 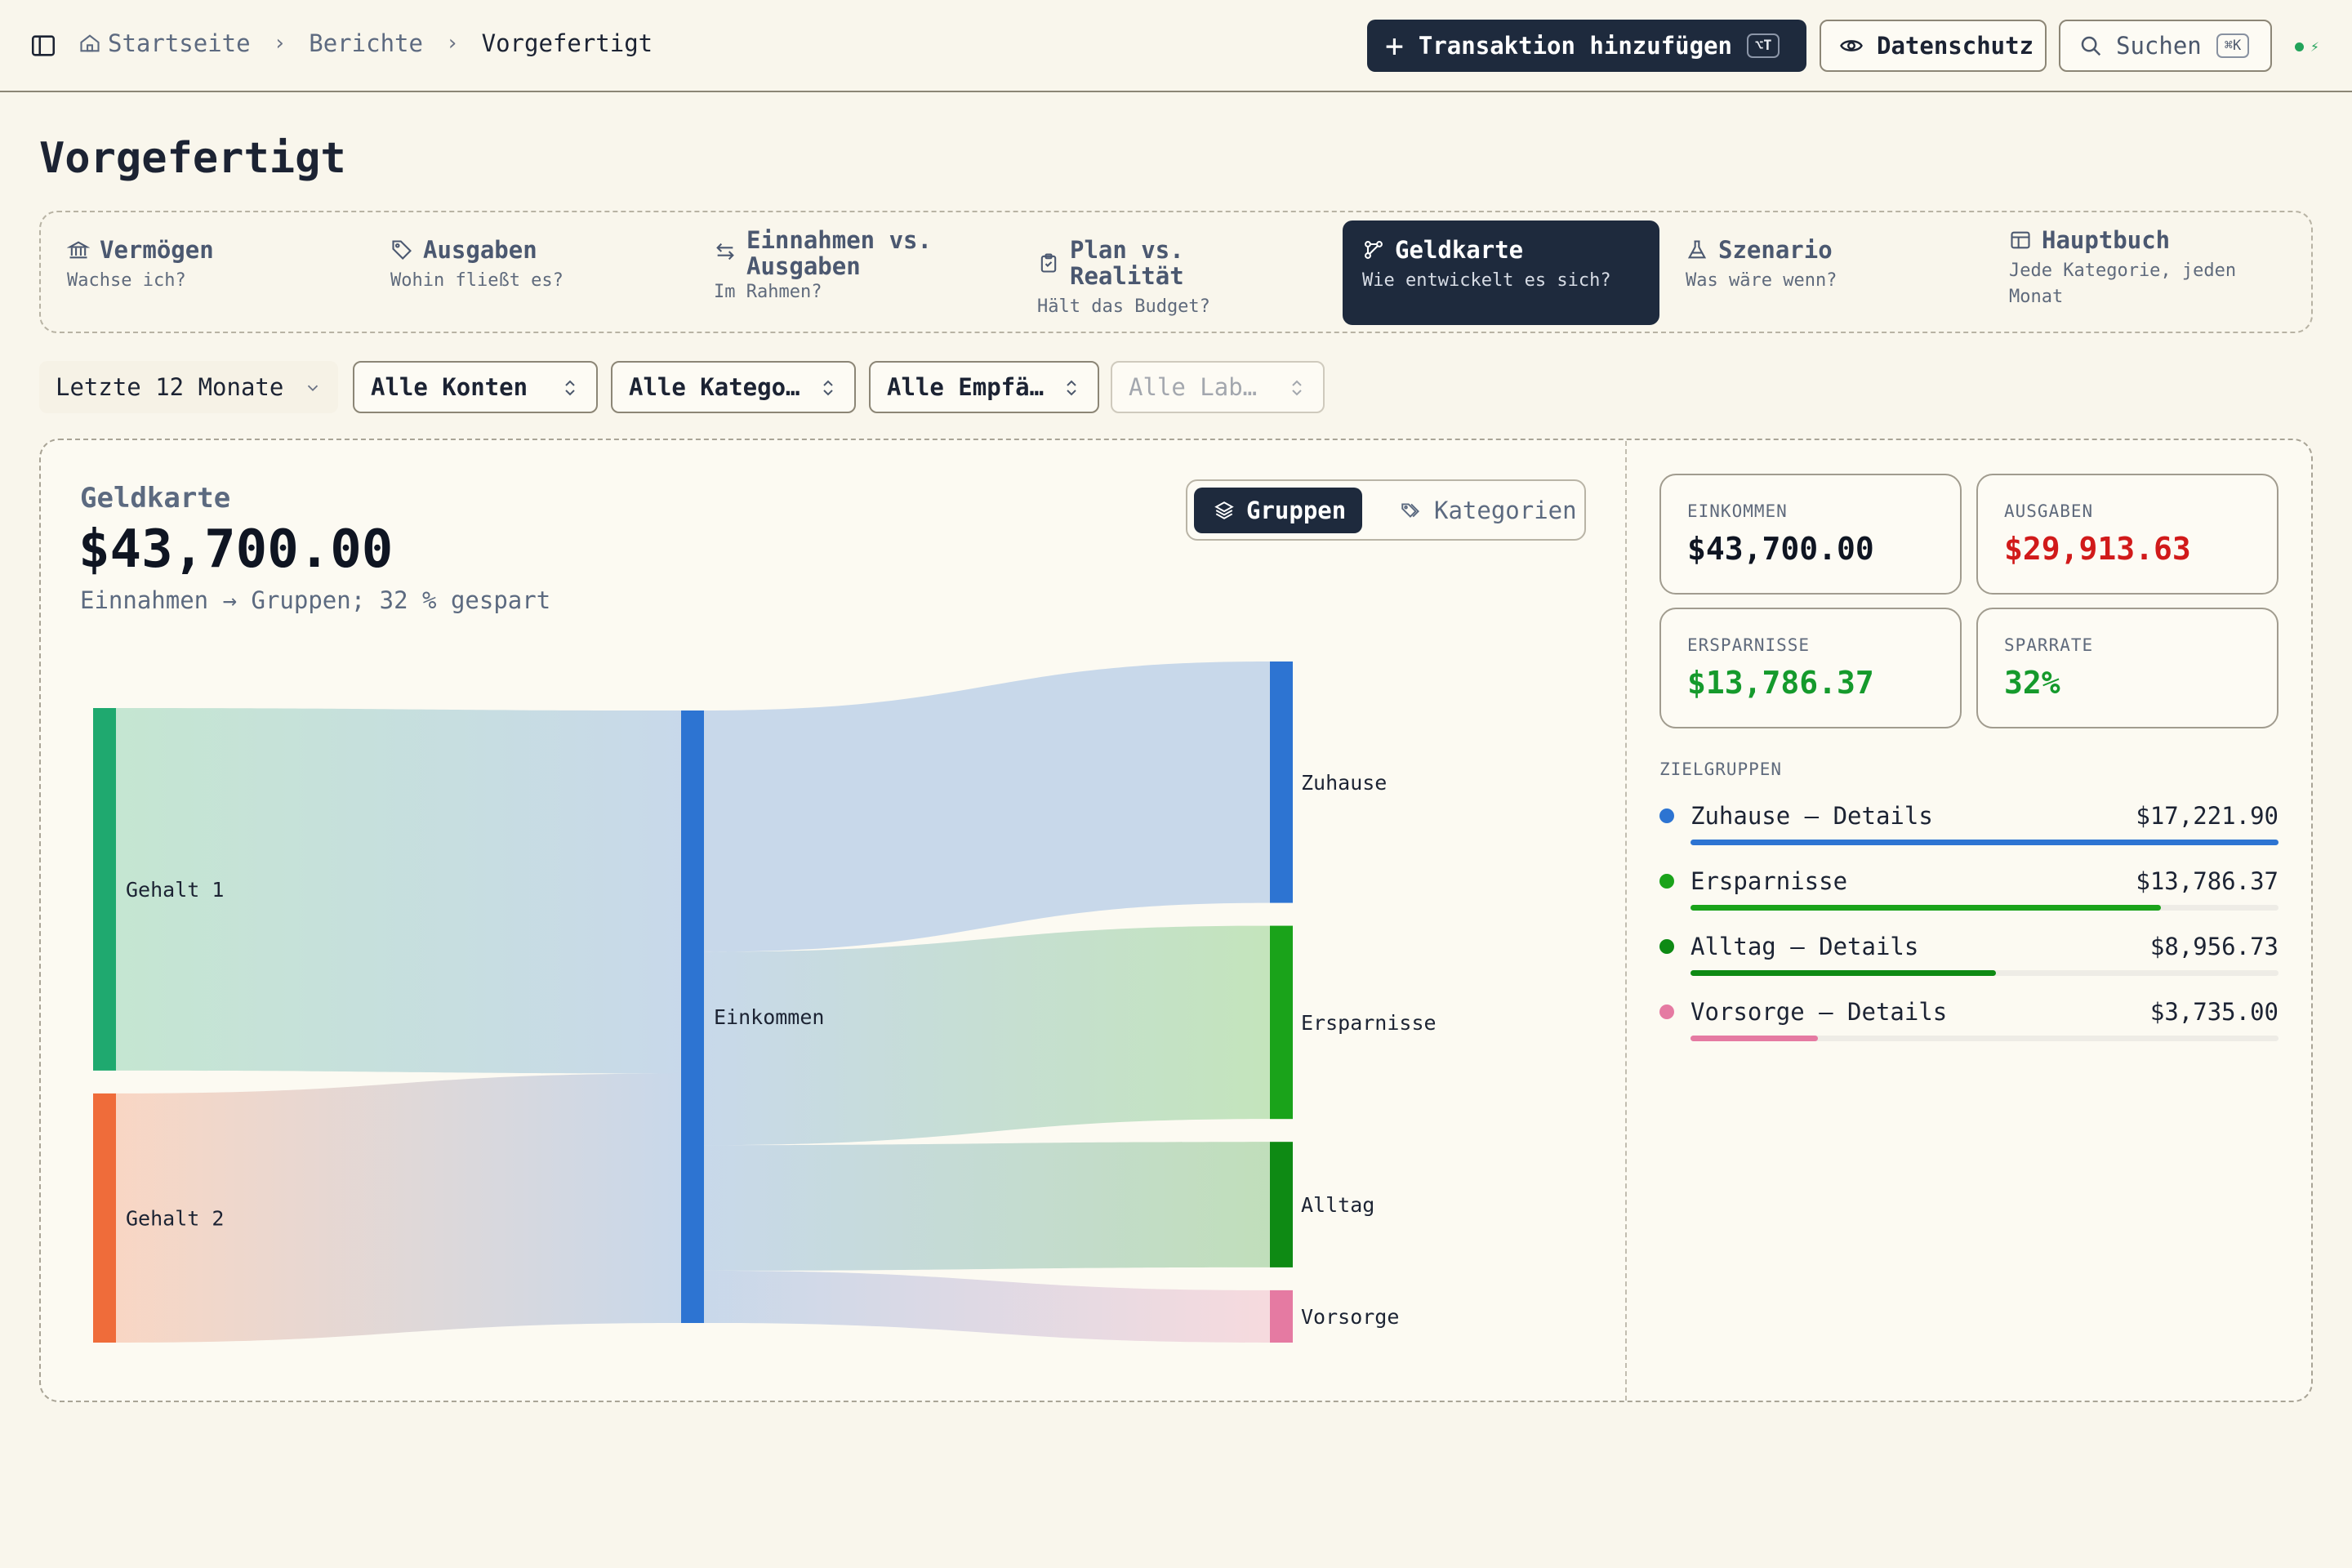 What do you see at coordinates (2213, 946) in the screenshot?
I see `target-group-amount: $8,956.73` at bounding box center [2213, 946].